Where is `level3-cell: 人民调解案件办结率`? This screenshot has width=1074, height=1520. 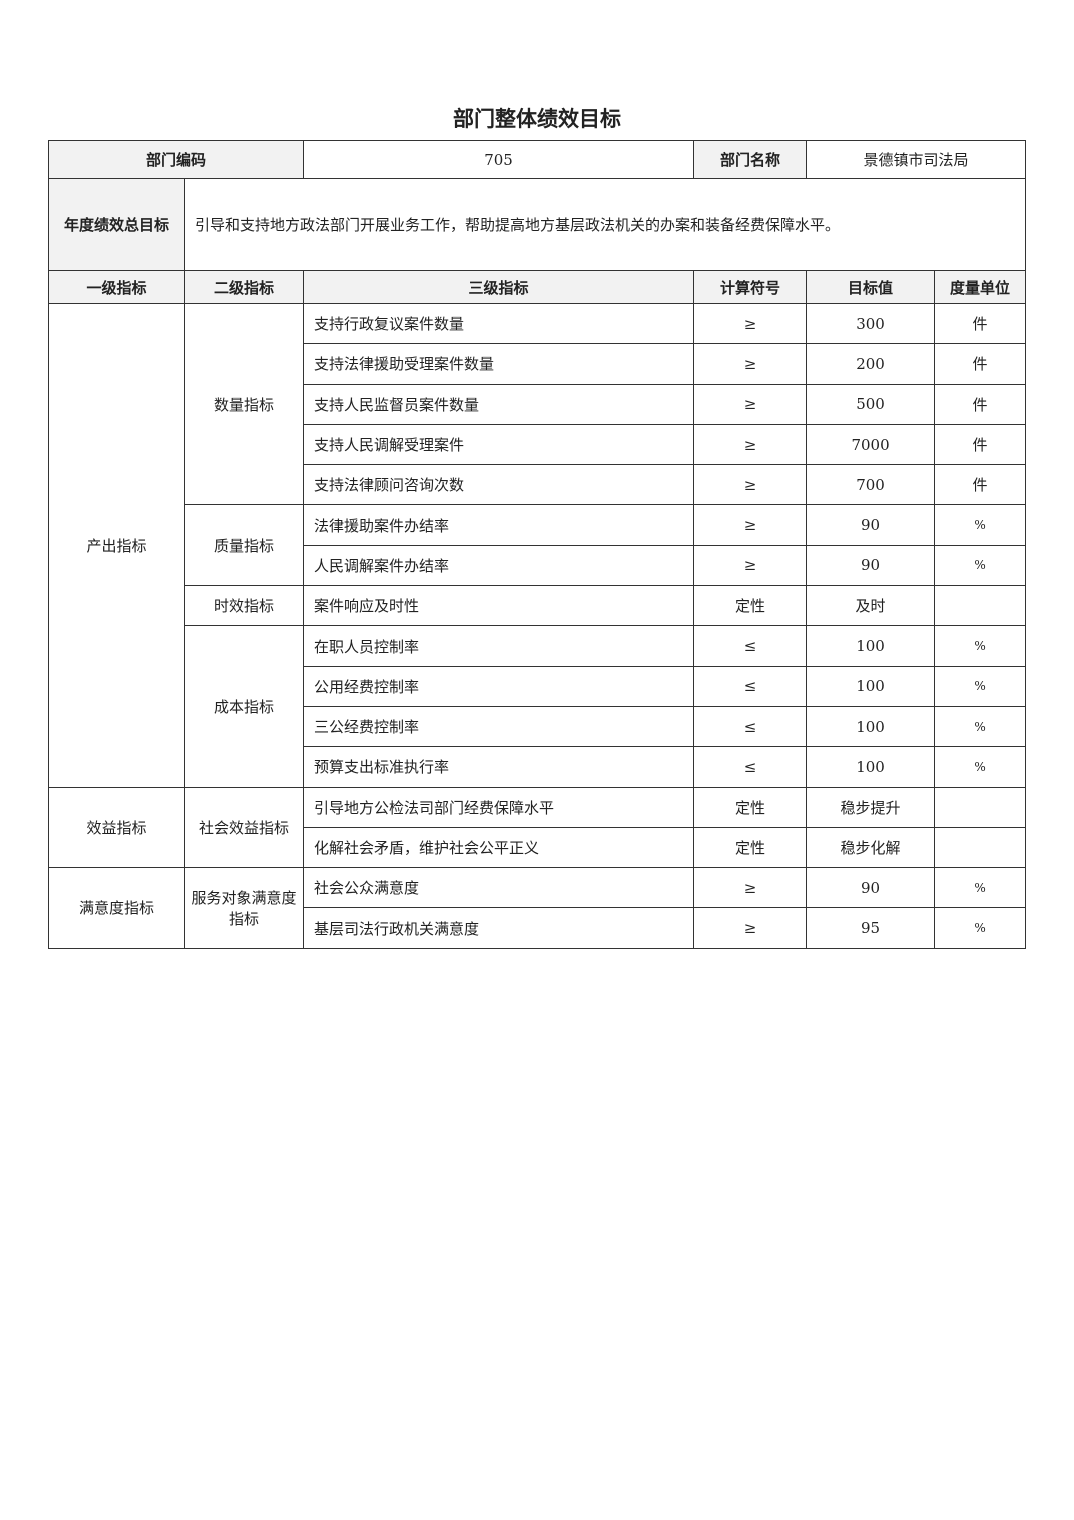
level3-cell: 人民调解案件办结率 is located at coordinates (499, 565).